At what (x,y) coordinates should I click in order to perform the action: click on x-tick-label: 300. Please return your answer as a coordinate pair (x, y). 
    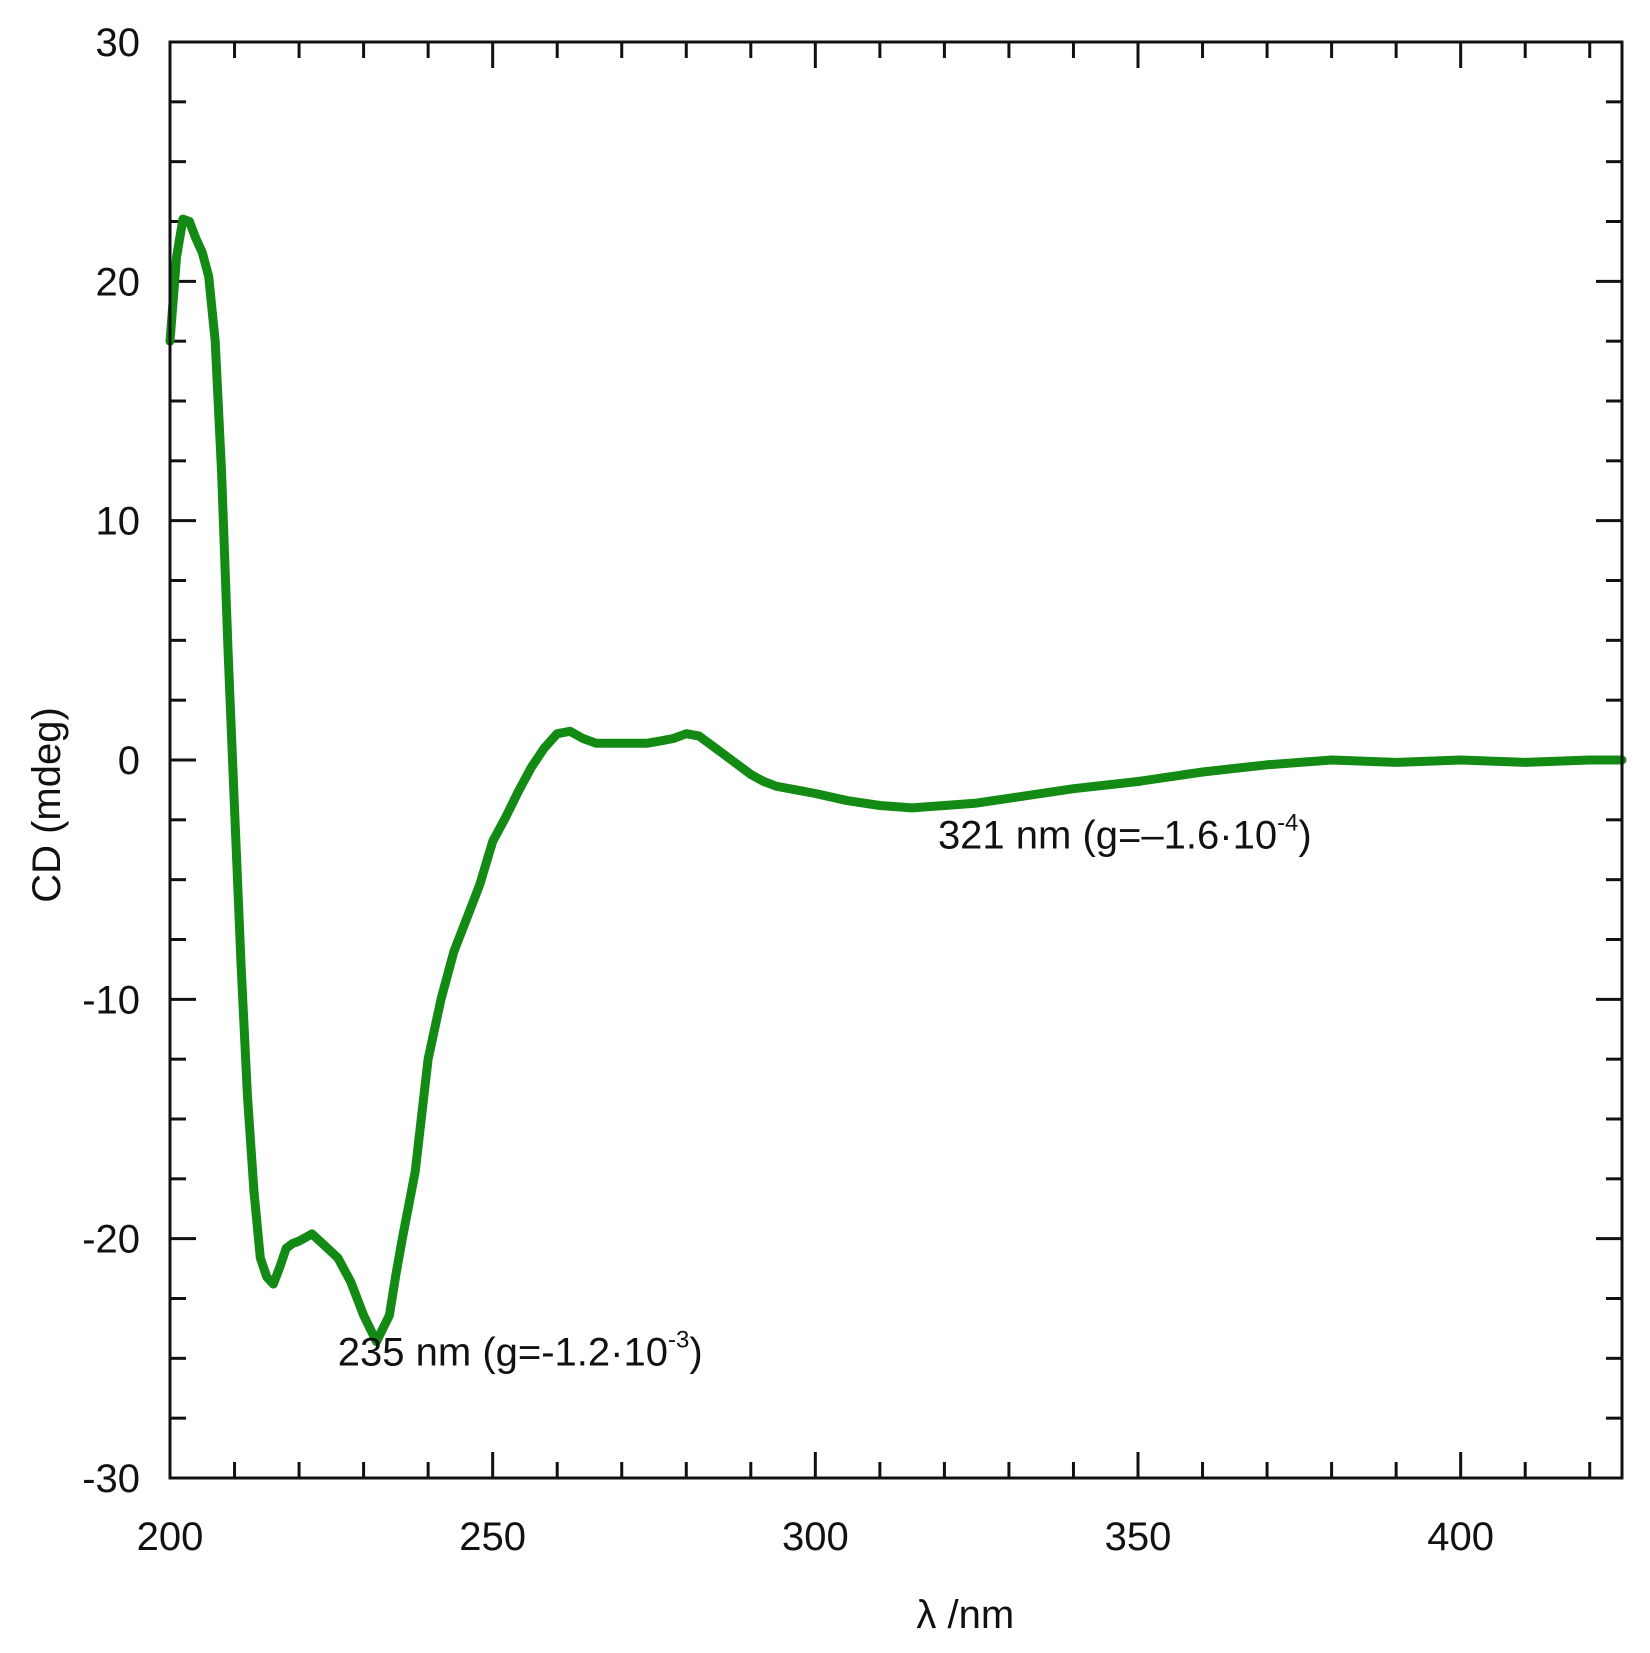
    Looking at the image, I should click on (815, 1537).